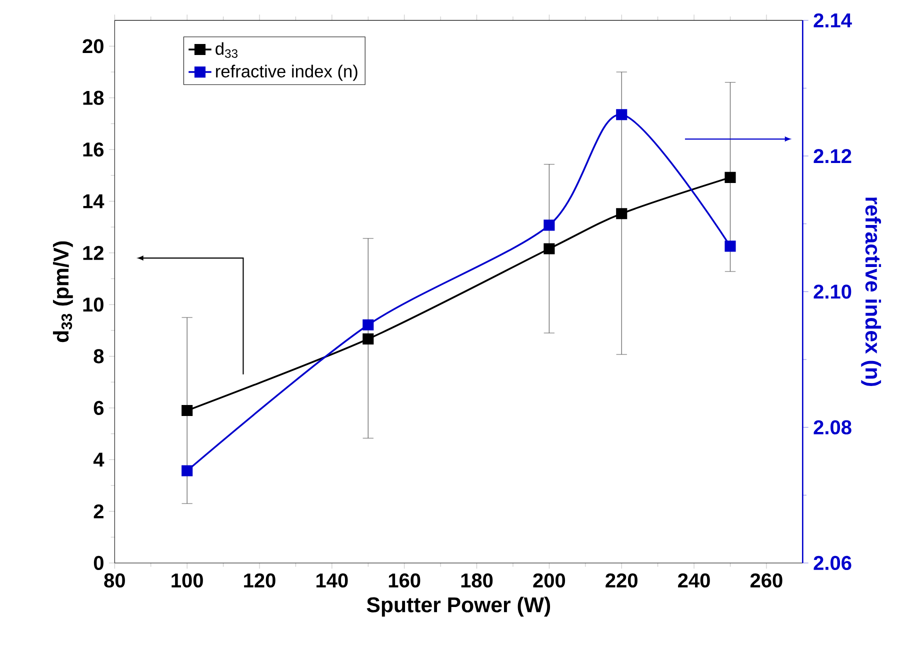  What do you see at coordinates (93, 97) in the screenshot?
I see `y-tick-label: 18` at bounding box center [93, 97].